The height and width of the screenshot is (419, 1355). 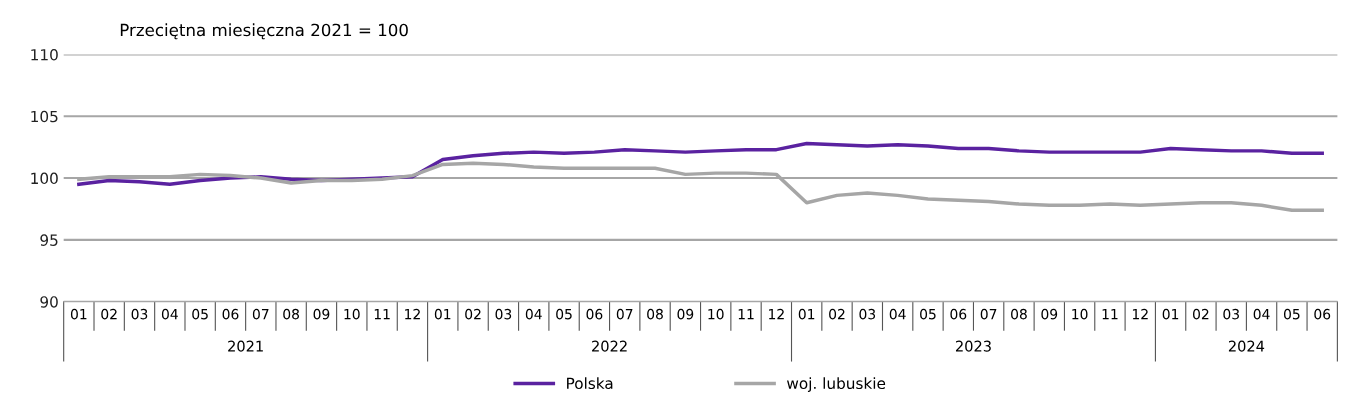 I want to click on text: 2023, so click(x=973, y=346).